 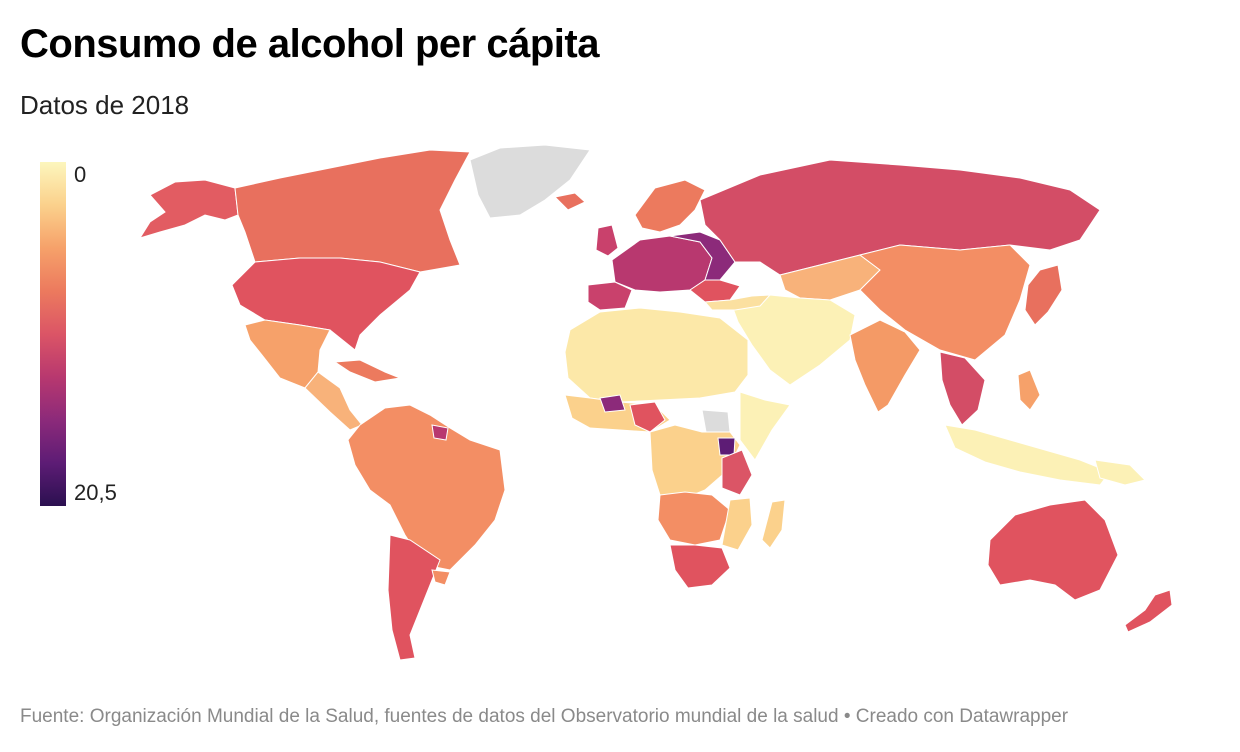 What do you see at coordinates (414, 597) in the screenshot?
I see `region-argentina-chile` at bounding box center [414, 597].